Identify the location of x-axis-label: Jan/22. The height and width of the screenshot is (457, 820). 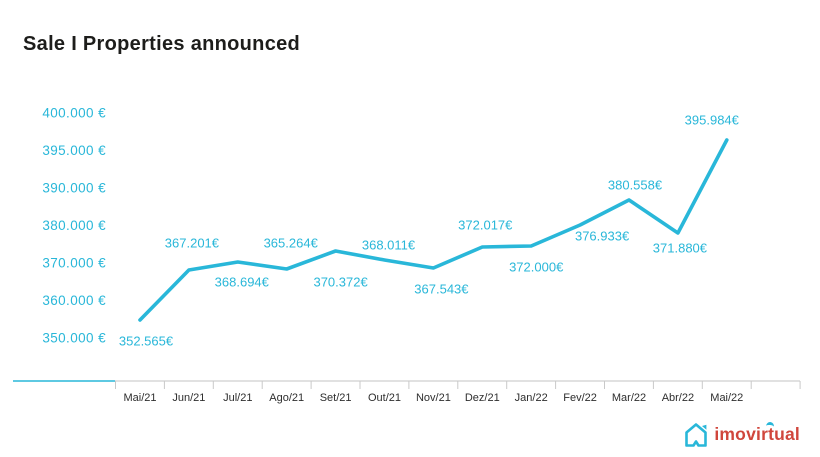
(531, 398).